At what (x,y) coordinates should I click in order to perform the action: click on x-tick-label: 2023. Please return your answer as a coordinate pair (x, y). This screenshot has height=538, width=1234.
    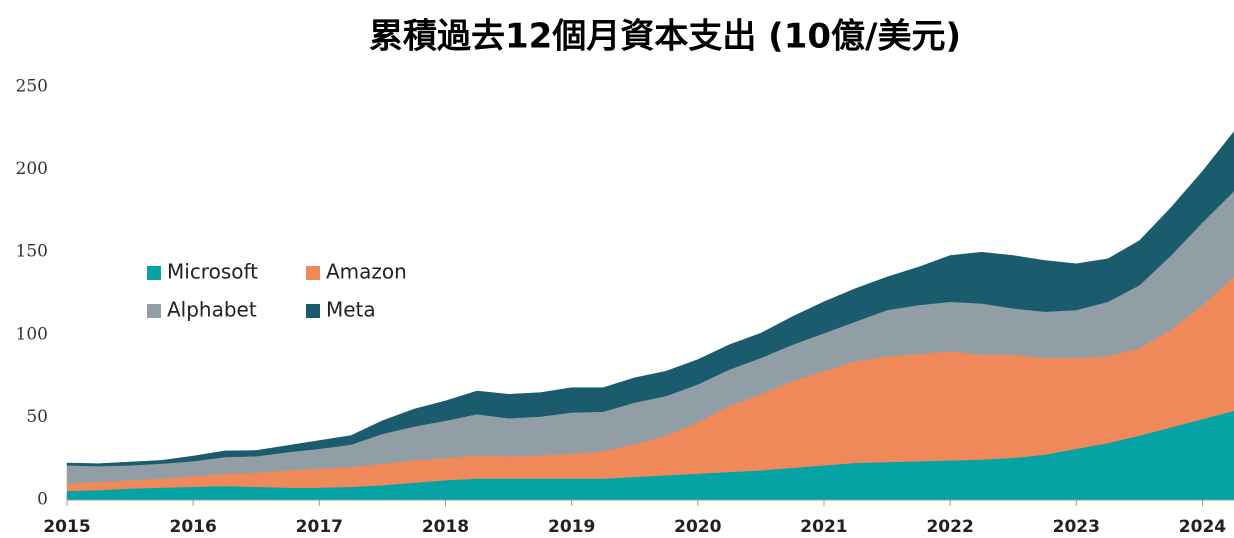
    Looking at the image, I should click on (1076, 527).